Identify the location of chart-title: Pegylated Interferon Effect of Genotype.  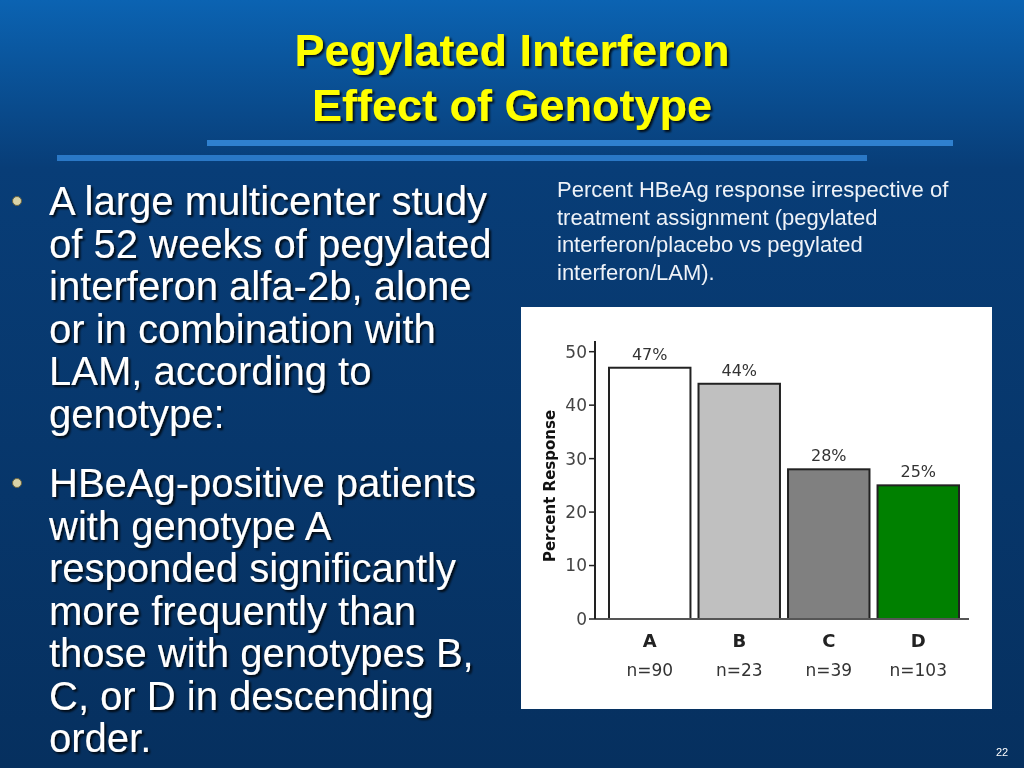
(512, 78).